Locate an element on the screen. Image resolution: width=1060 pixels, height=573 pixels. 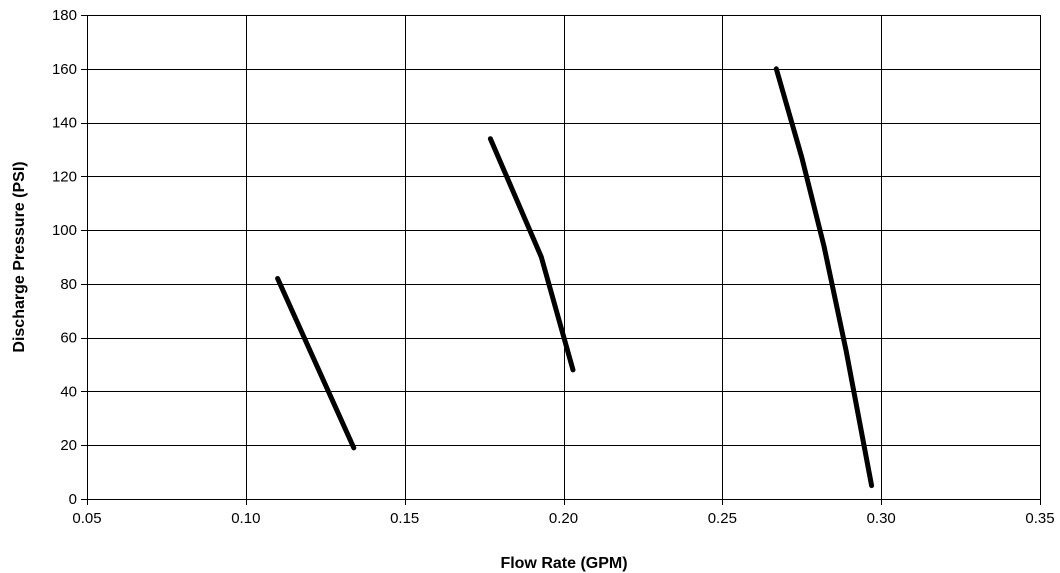
x-tick-label: 0.30 is located at coordinates (881, 518).